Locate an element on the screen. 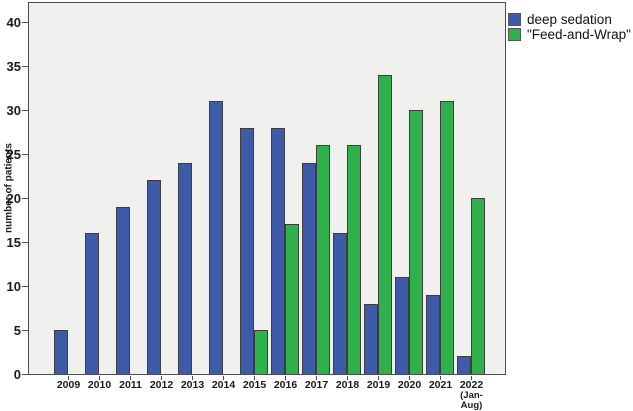  legend-swatch-deep-sedation is located at coordinates (514, 19).